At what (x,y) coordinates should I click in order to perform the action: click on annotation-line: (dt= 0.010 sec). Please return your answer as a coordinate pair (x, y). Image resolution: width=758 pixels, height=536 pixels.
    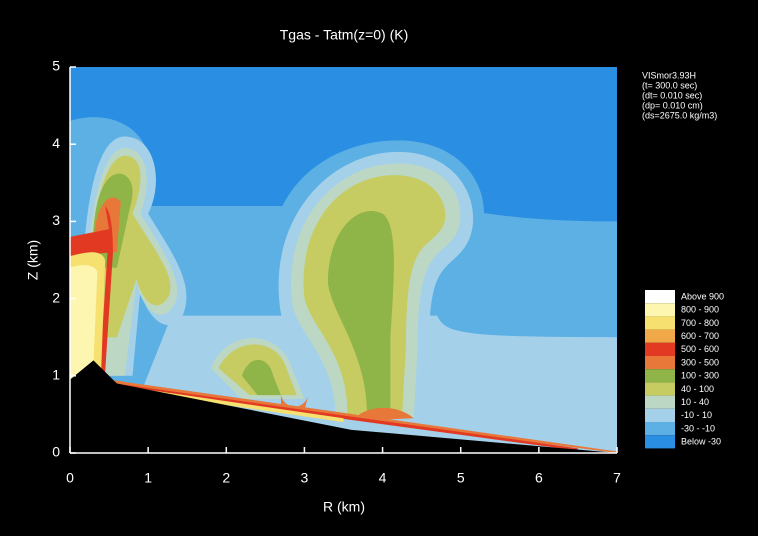
    Looking at the image, I should click on (672, 95).